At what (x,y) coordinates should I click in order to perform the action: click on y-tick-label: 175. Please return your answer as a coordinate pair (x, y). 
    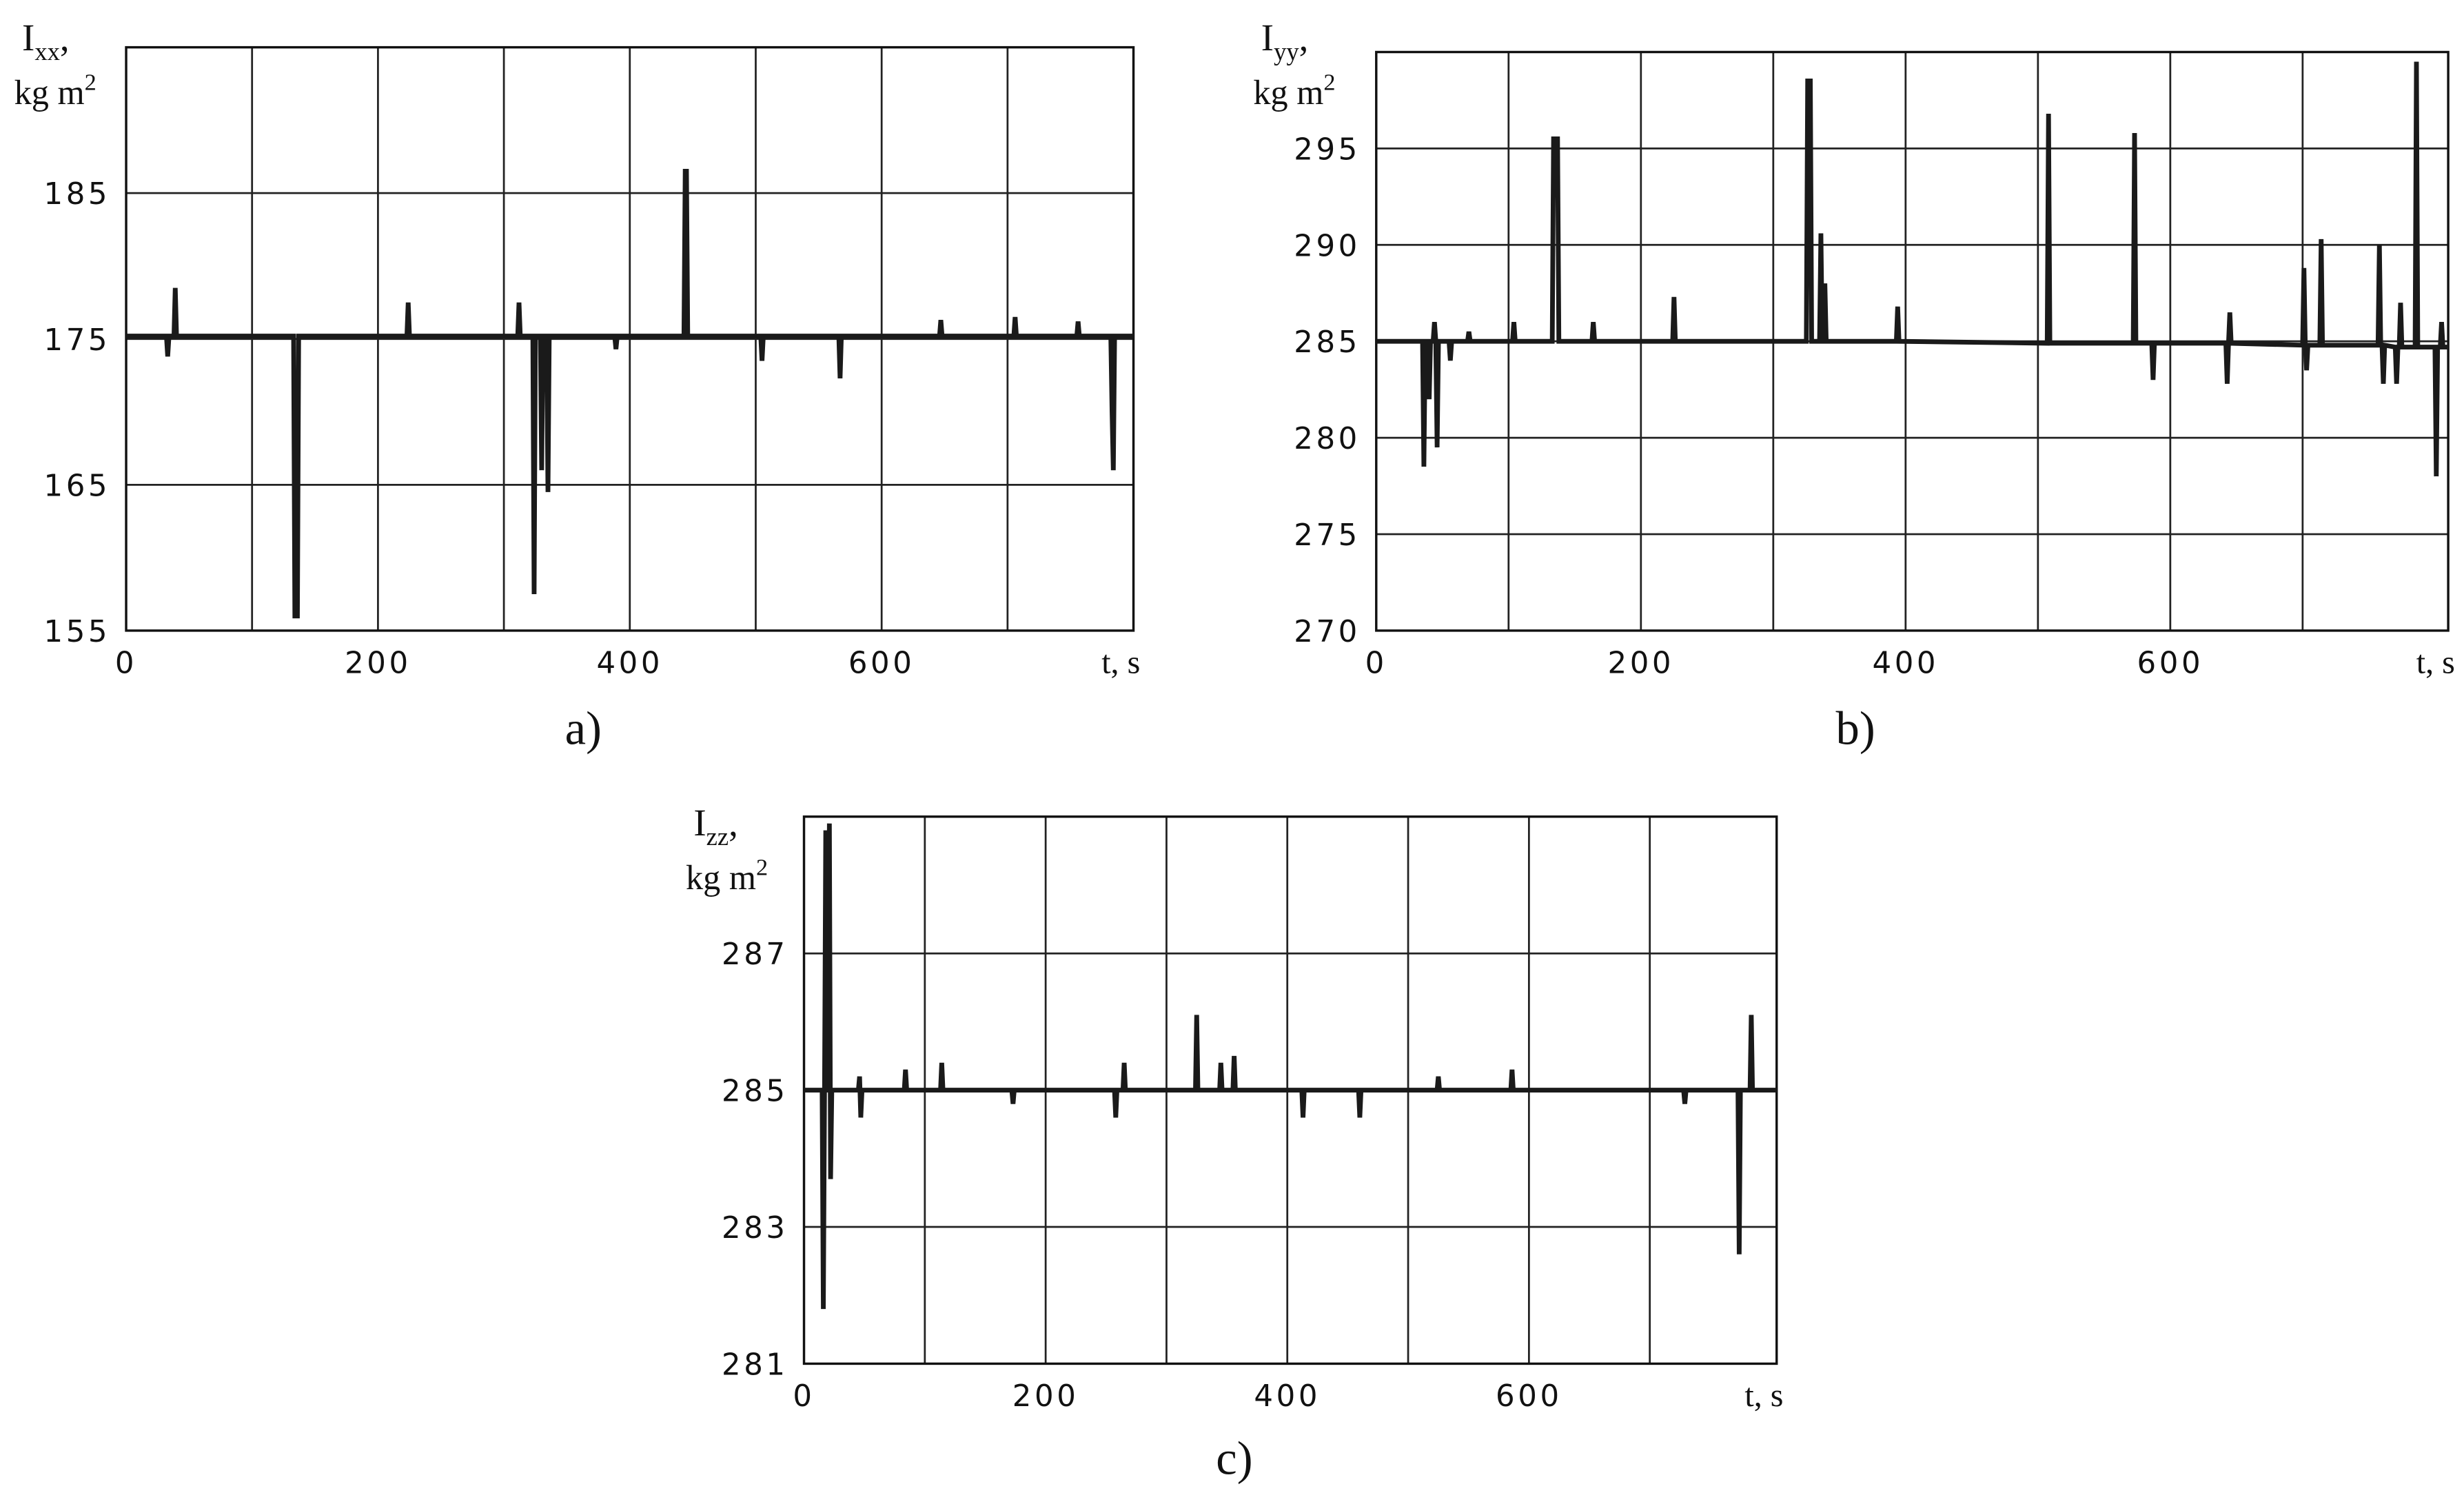
    Looking at the image, I should click on (77, 340).